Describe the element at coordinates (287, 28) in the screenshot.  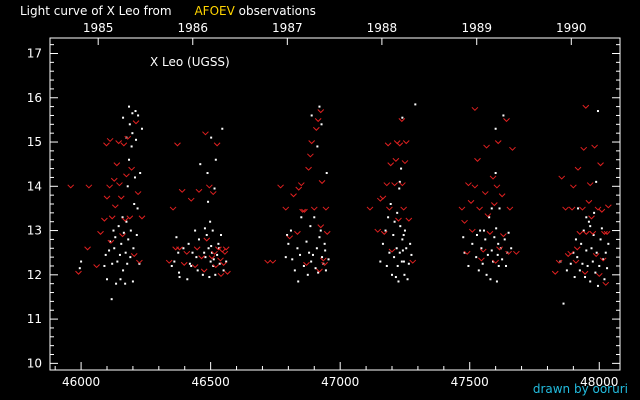
I see `year-label: 1987` at that location.